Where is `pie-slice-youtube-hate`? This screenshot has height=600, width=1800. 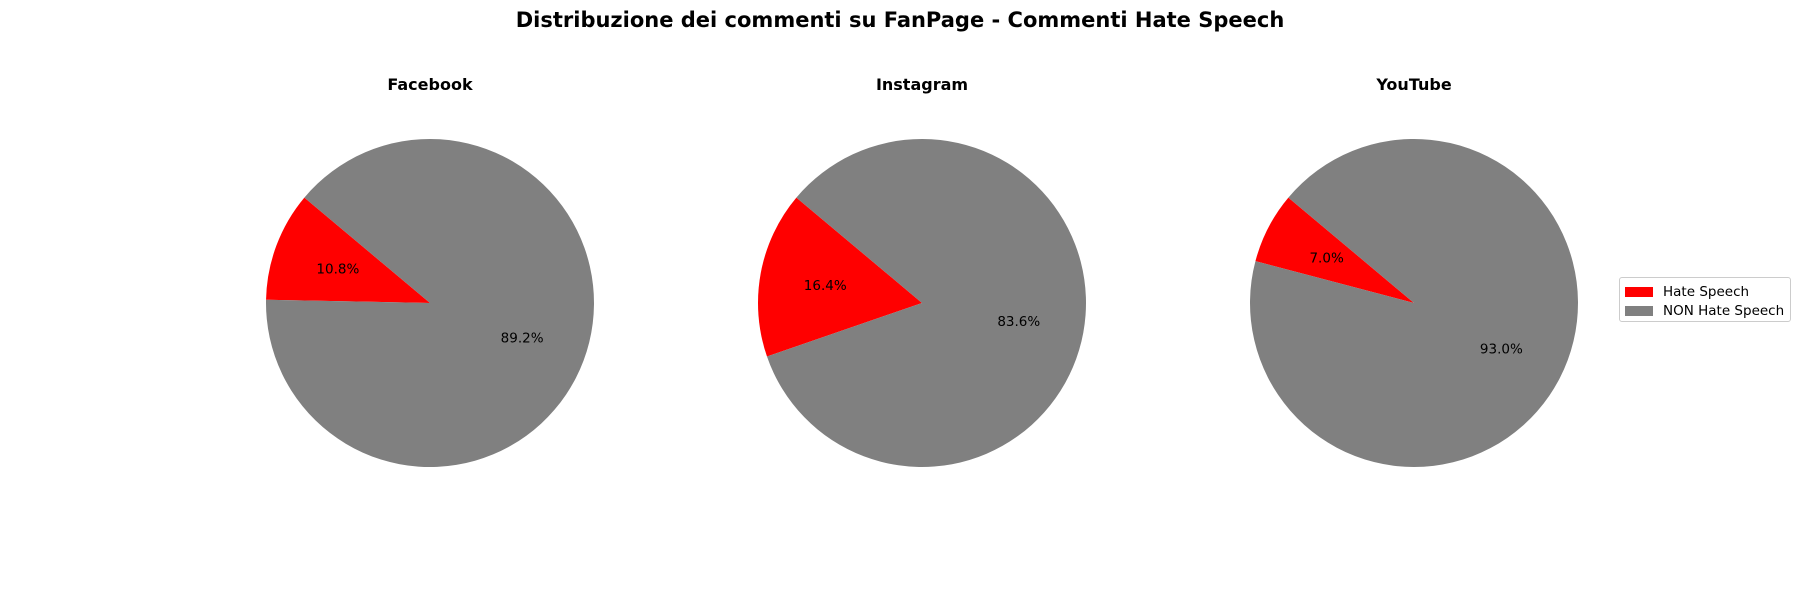
pie-slice-youtube-hate is located at coordinates (1334, 250).